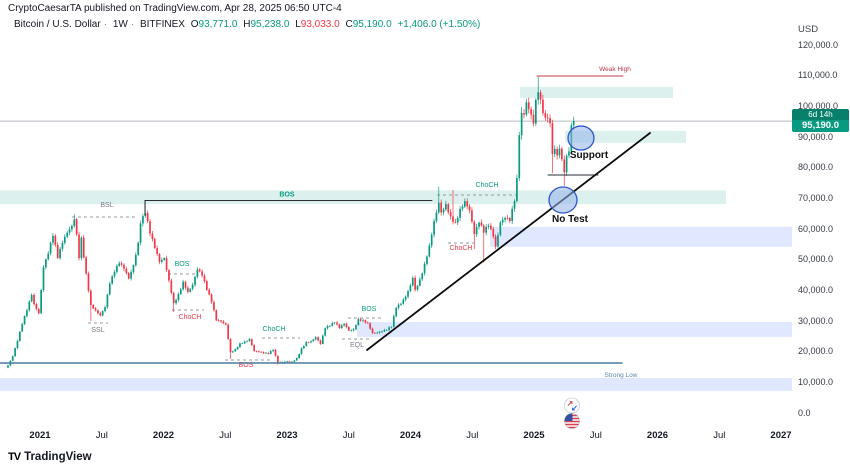 The height and width of the screenshot is (471, 850). What do you see at coordinates (461, 248) in the screenshot?
I see `structure-label-choch-8: ChoCH` at bounding box center [461, 248].